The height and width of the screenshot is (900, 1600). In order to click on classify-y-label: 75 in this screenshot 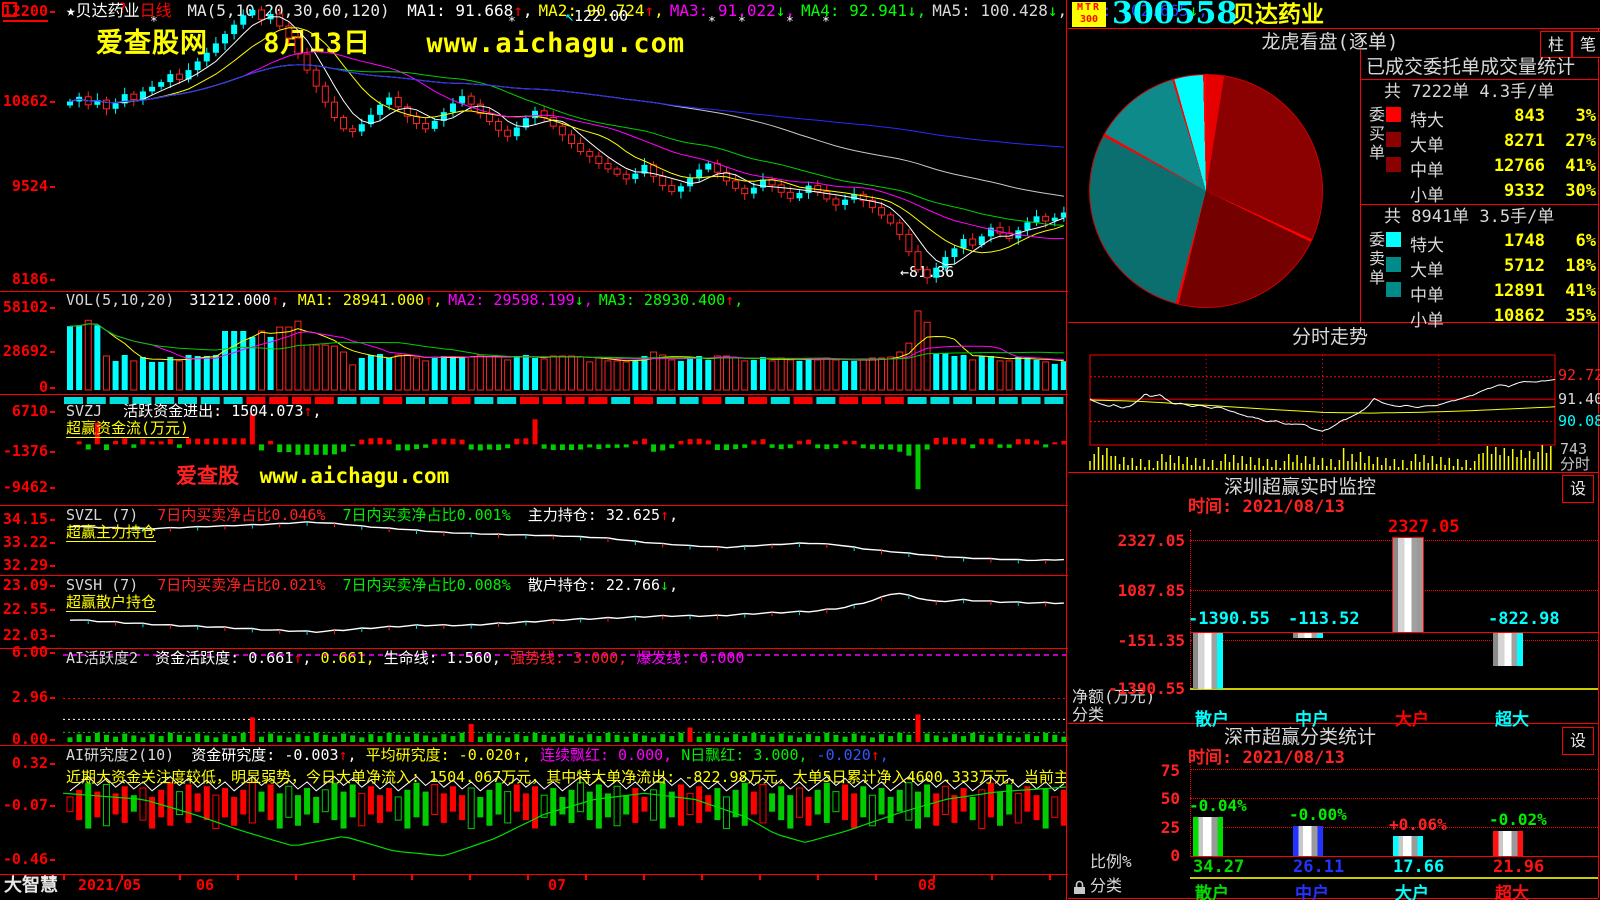, I will do `click(1170, 770)`.